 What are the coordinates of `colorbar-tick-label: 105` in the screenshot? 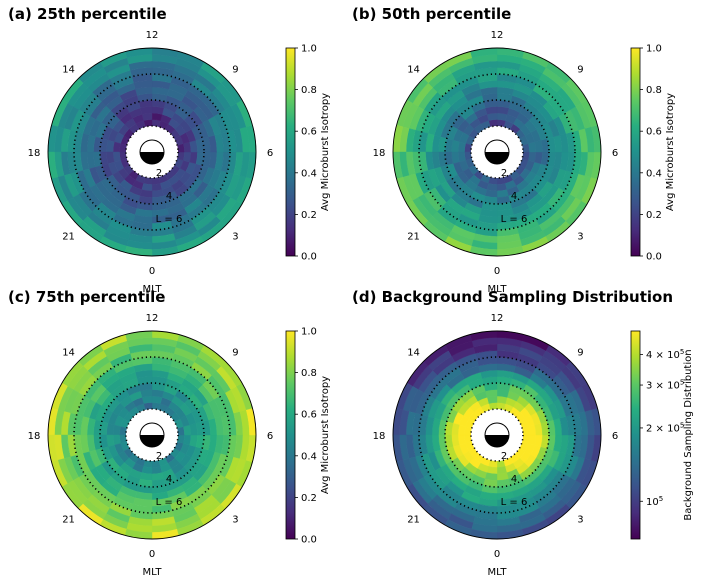 It's located at (654, 501).